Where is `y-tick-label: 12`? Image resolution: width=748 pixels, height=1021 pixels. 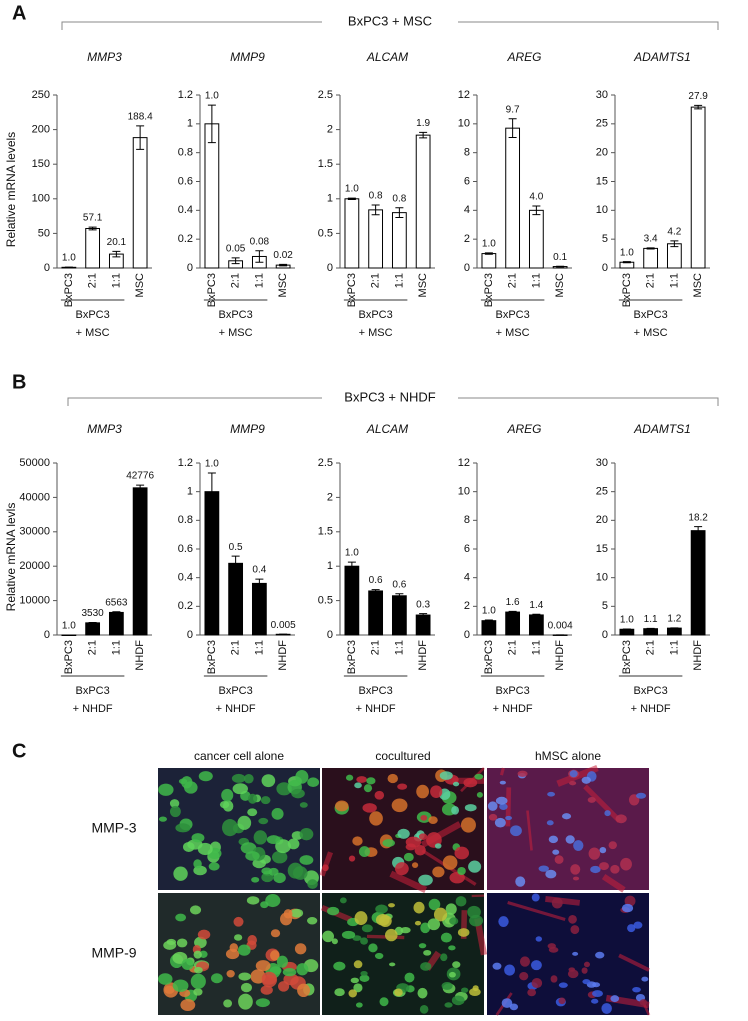
y-tick-label: 12 is located at coordinates (464, 95).